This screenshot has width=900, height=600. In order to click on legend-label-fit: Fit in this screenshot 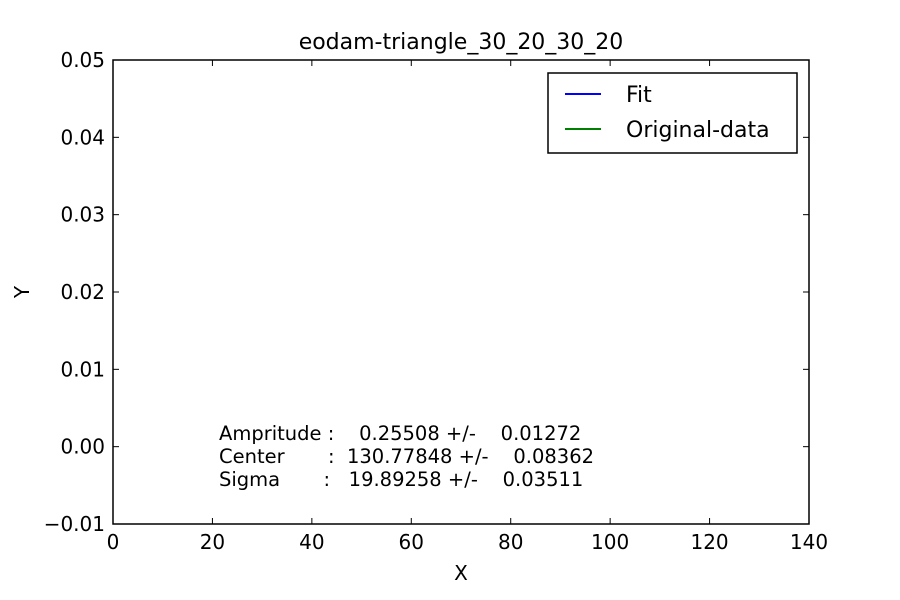, I will do `click(639, 95)`.